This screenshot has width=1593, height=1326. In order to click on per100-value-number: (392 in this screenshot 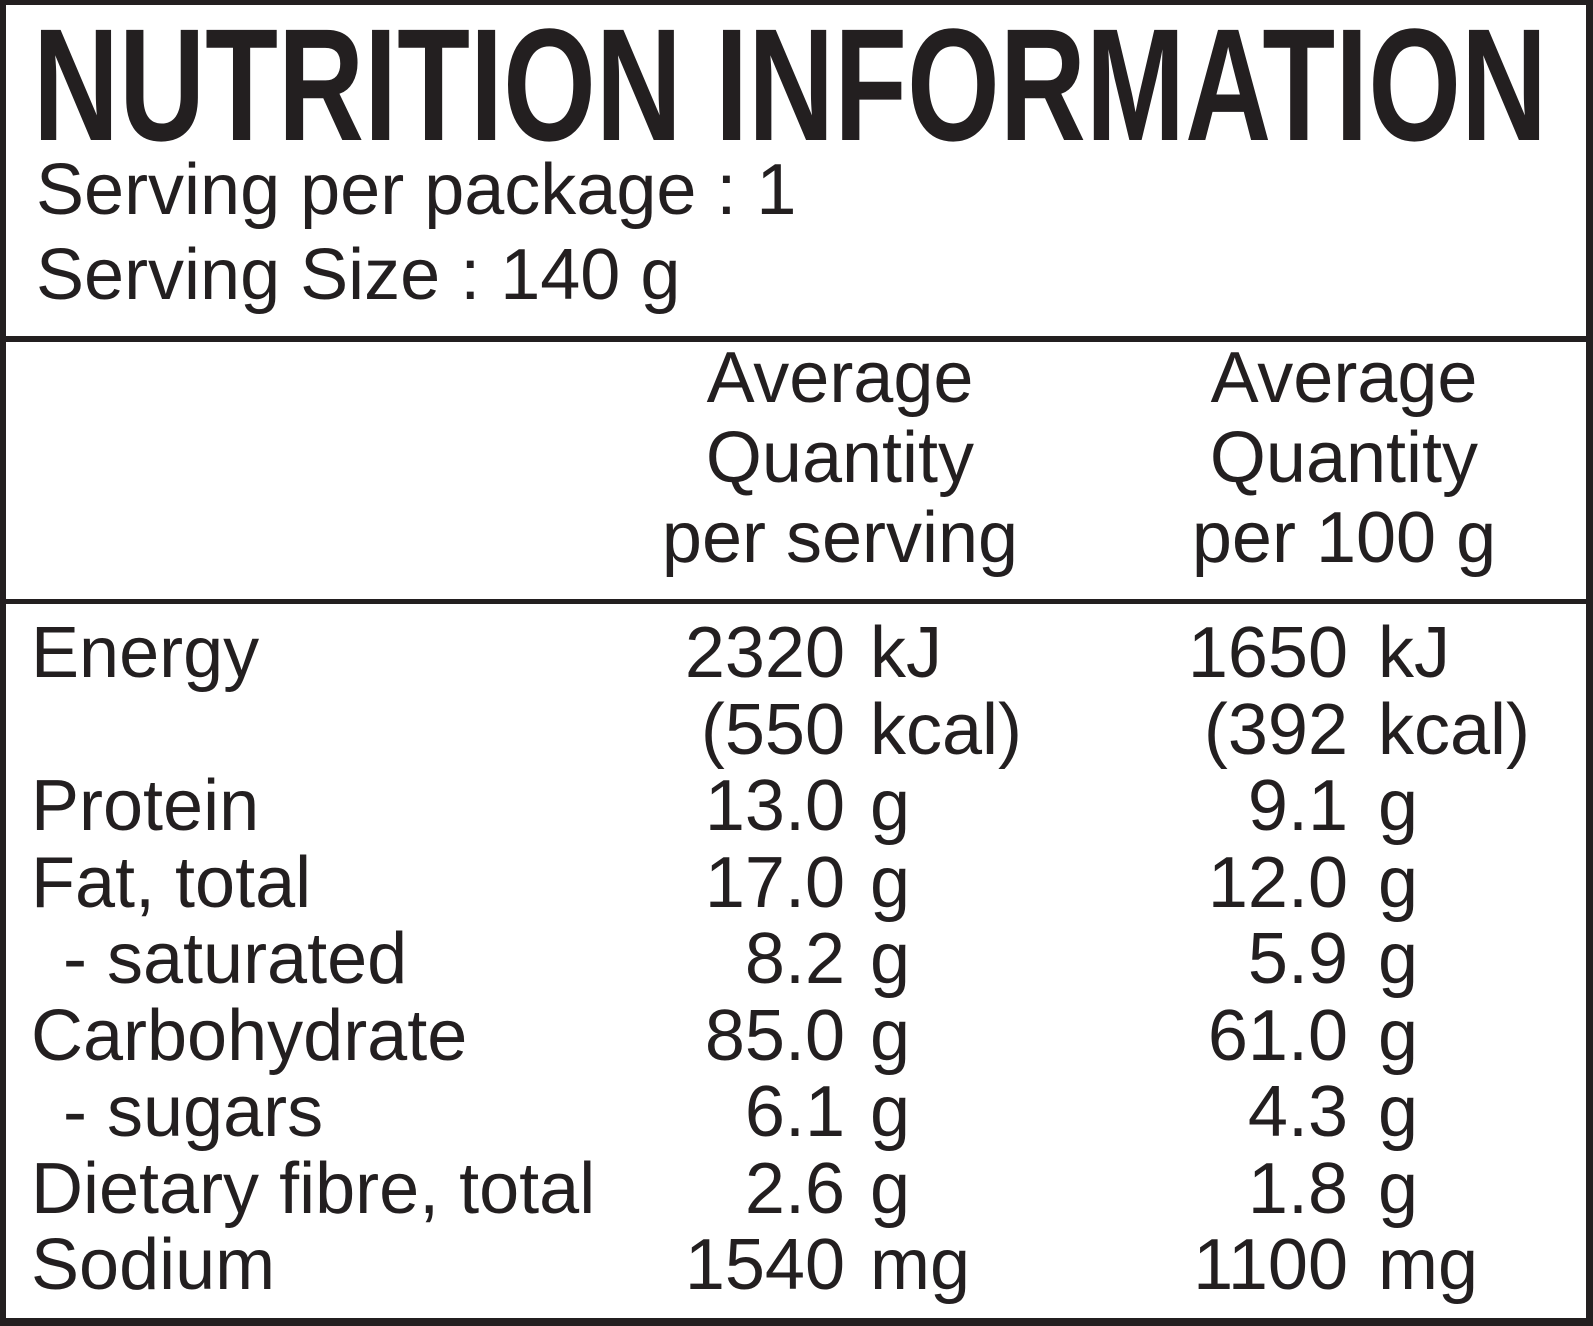, I will do `click(1275, 729)`.